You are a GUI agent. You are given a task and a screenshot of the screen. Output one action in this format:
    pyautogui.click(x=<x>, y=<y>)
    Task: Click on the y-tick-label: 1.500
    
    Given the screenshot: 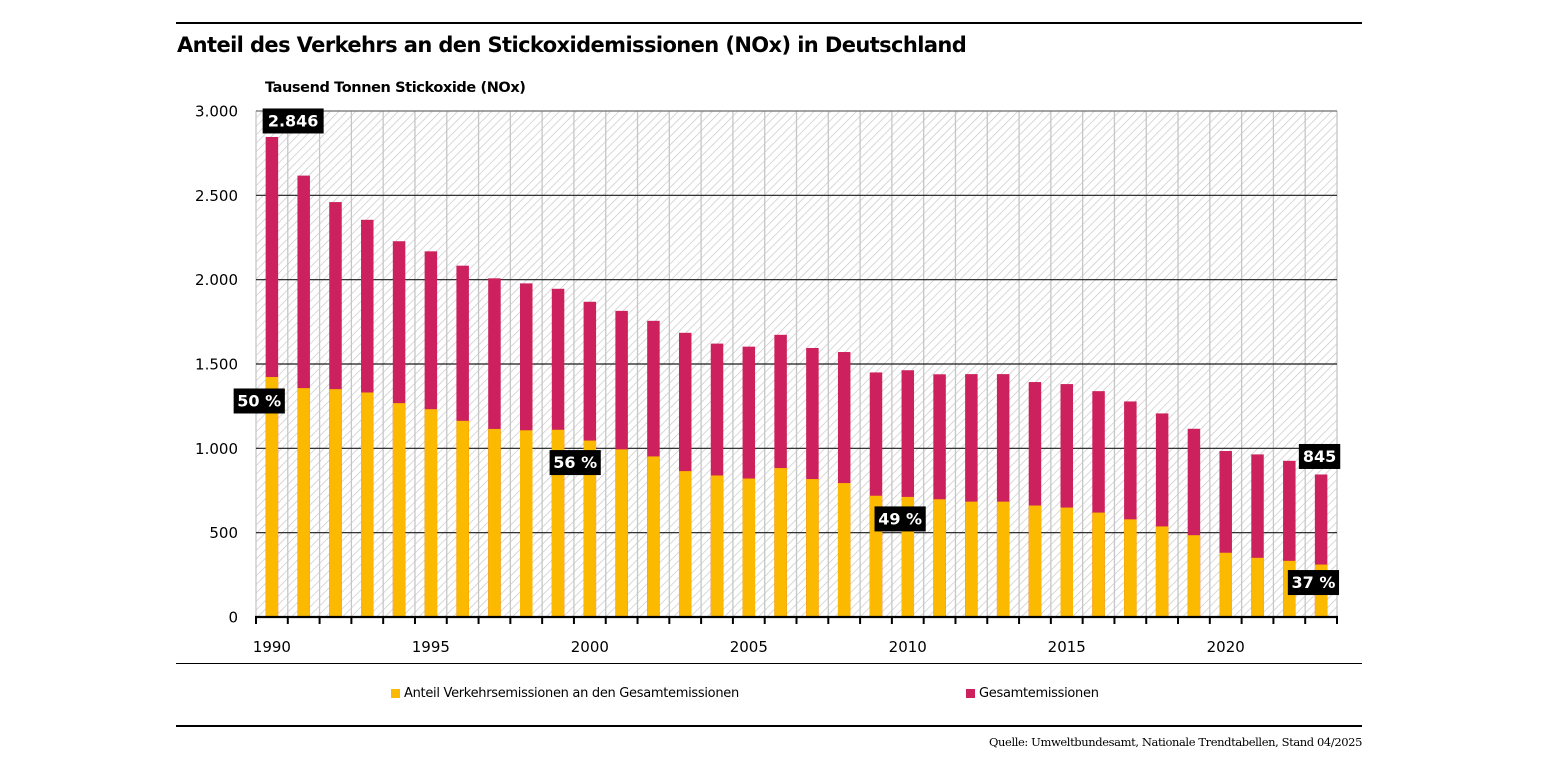 What is the action you would take?
    pyautogui.click(x=216, y=365)
    